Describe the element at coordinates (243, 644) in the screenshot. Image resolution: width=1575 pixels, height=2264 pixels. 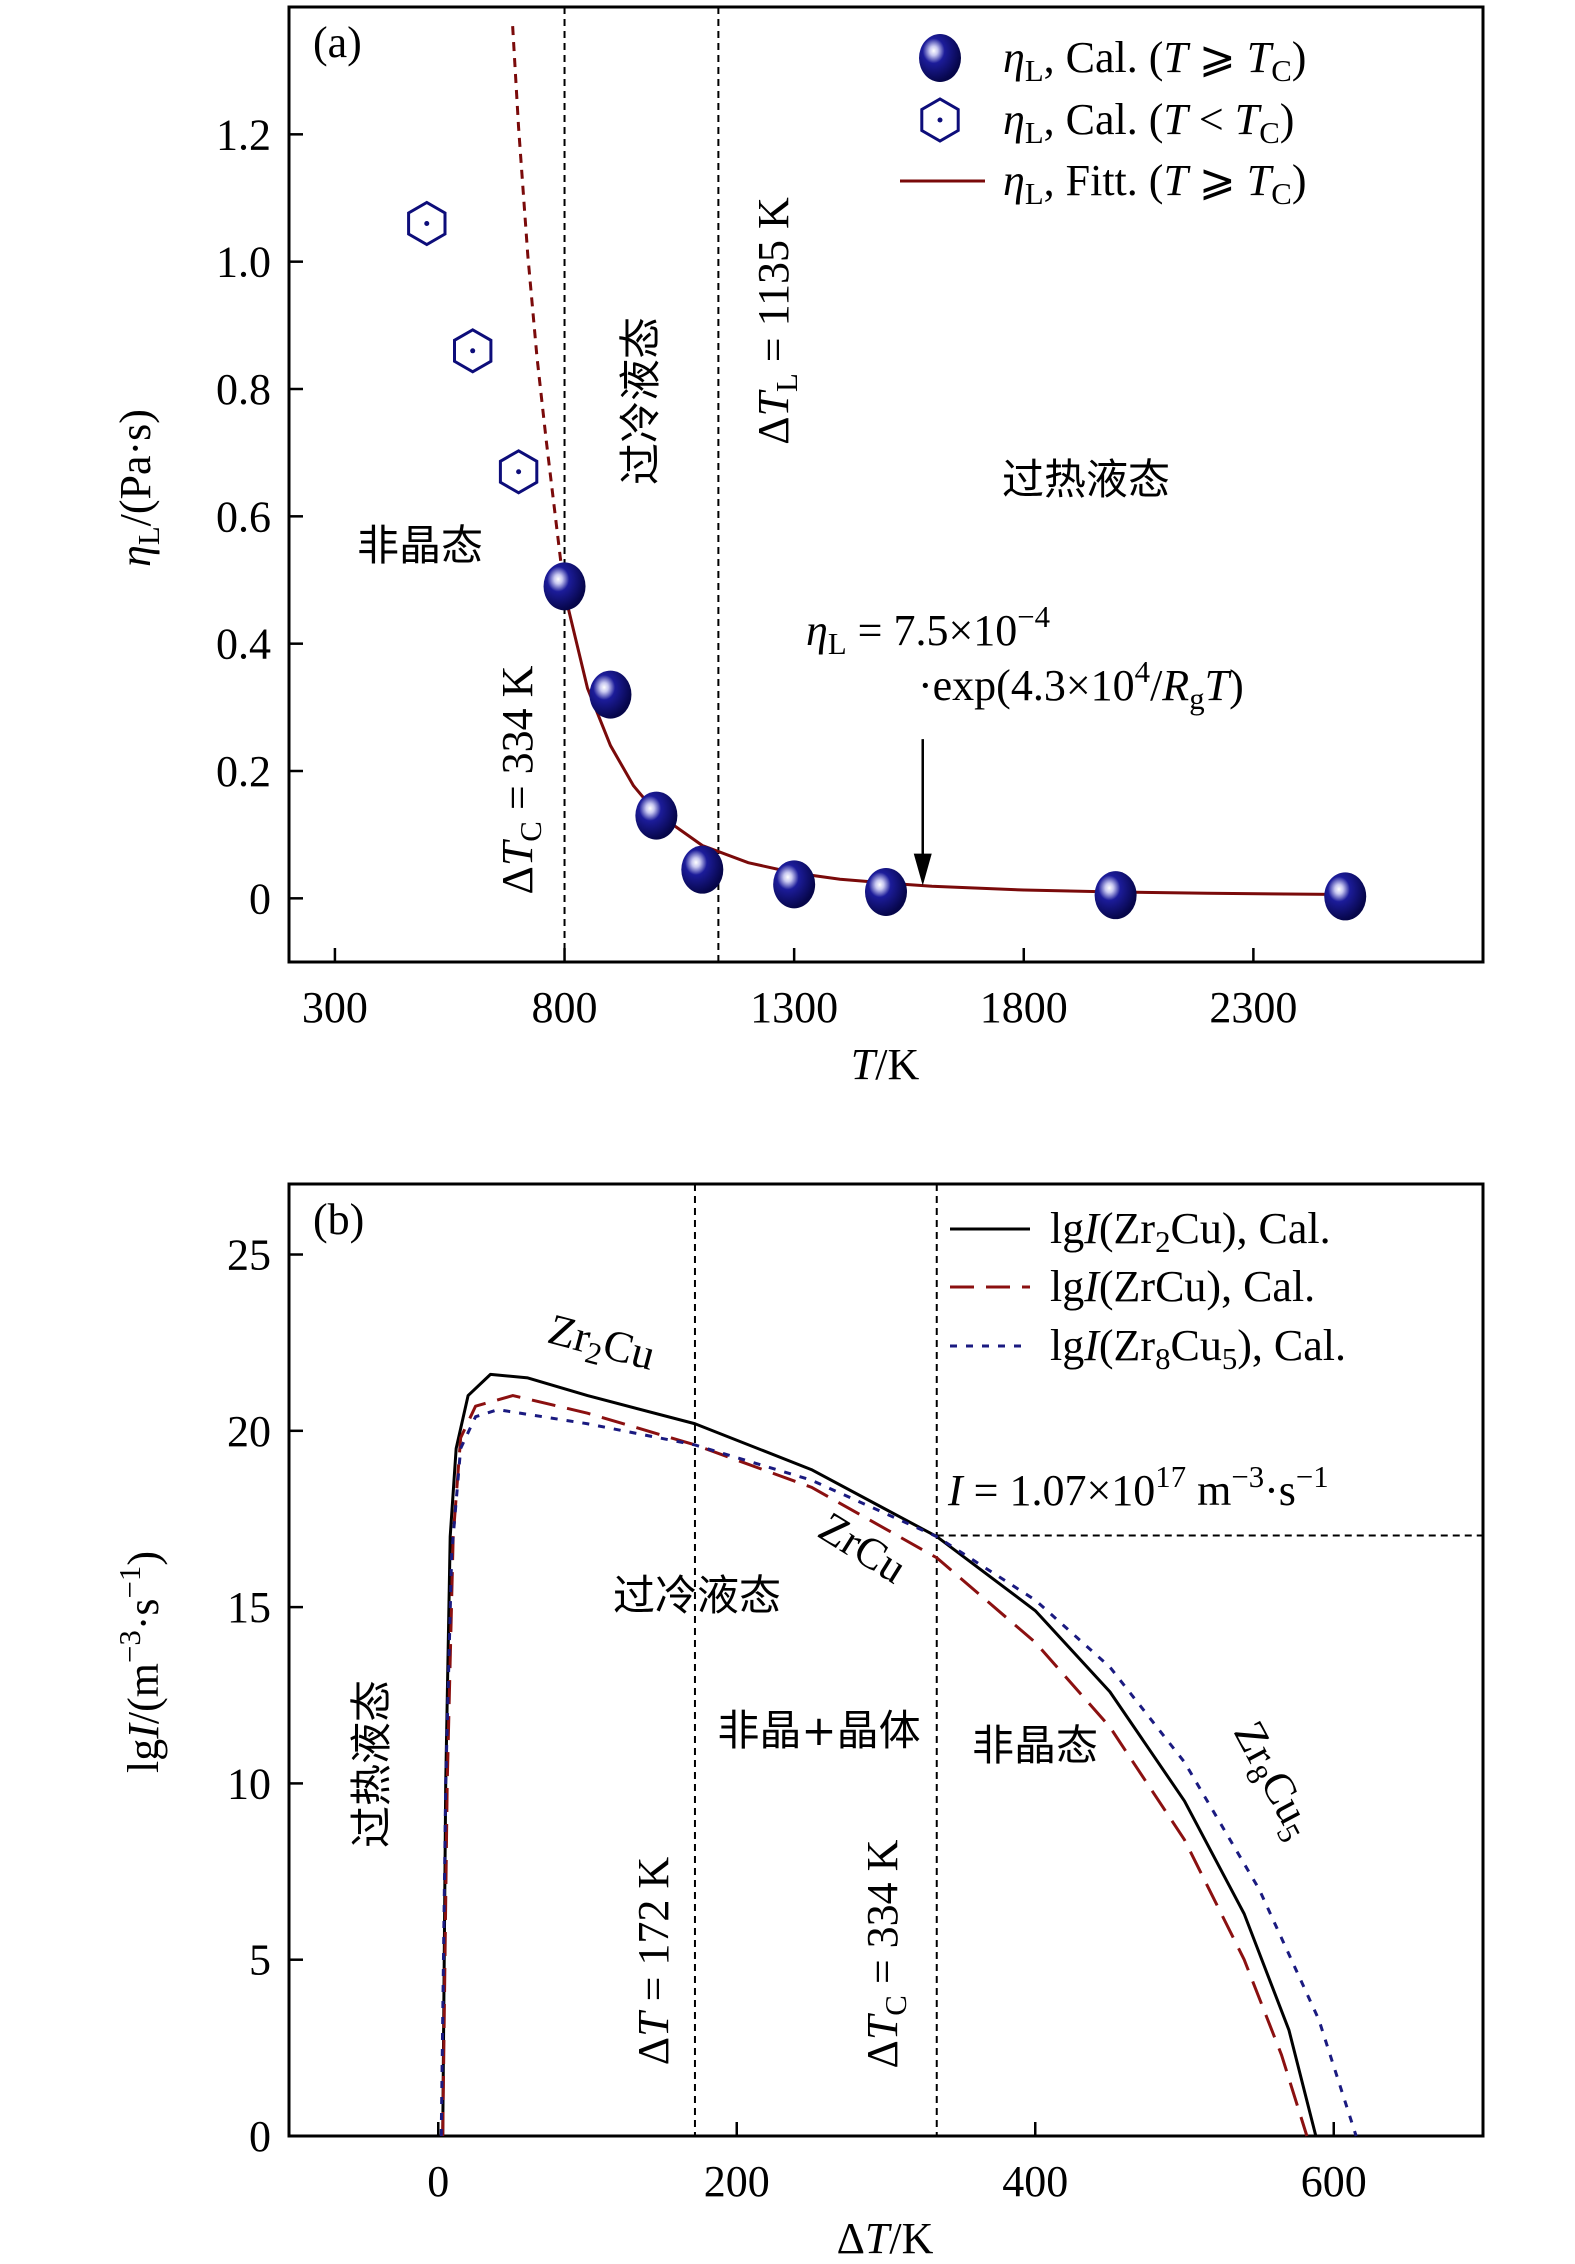
I see `y-tick-label: 0.4` at that location.